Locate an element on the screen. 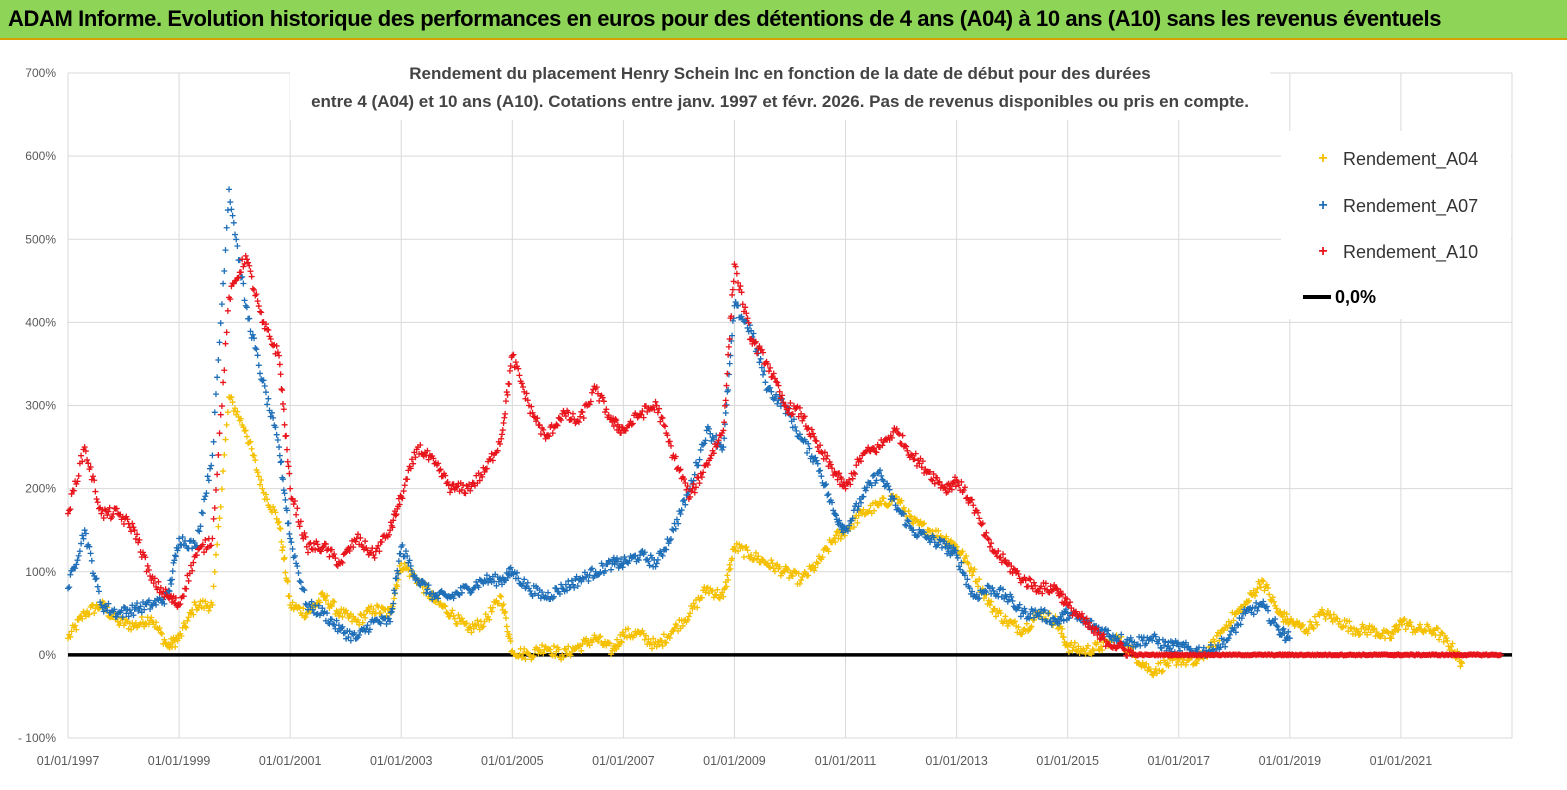 Image resolution: width=1567 pixels, height=790 pixels. y-tick-label: 400% is located at coordinates (40, 322).